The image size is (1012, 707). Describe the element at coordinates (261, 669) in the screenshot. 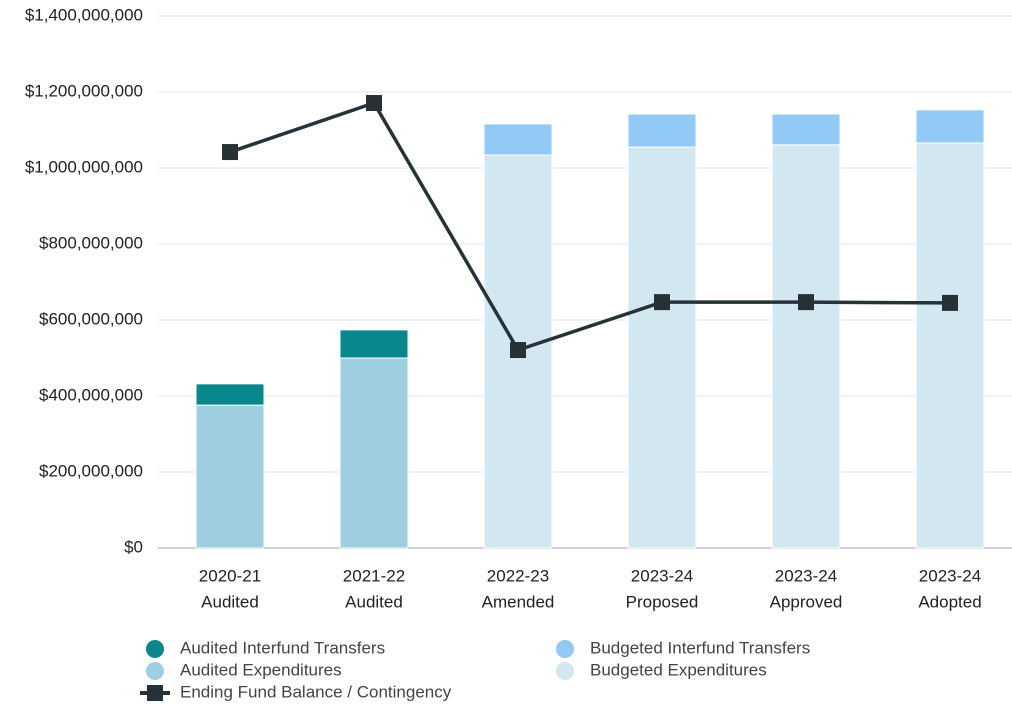

I see `legend-label: Audited Expenditures` at that location.